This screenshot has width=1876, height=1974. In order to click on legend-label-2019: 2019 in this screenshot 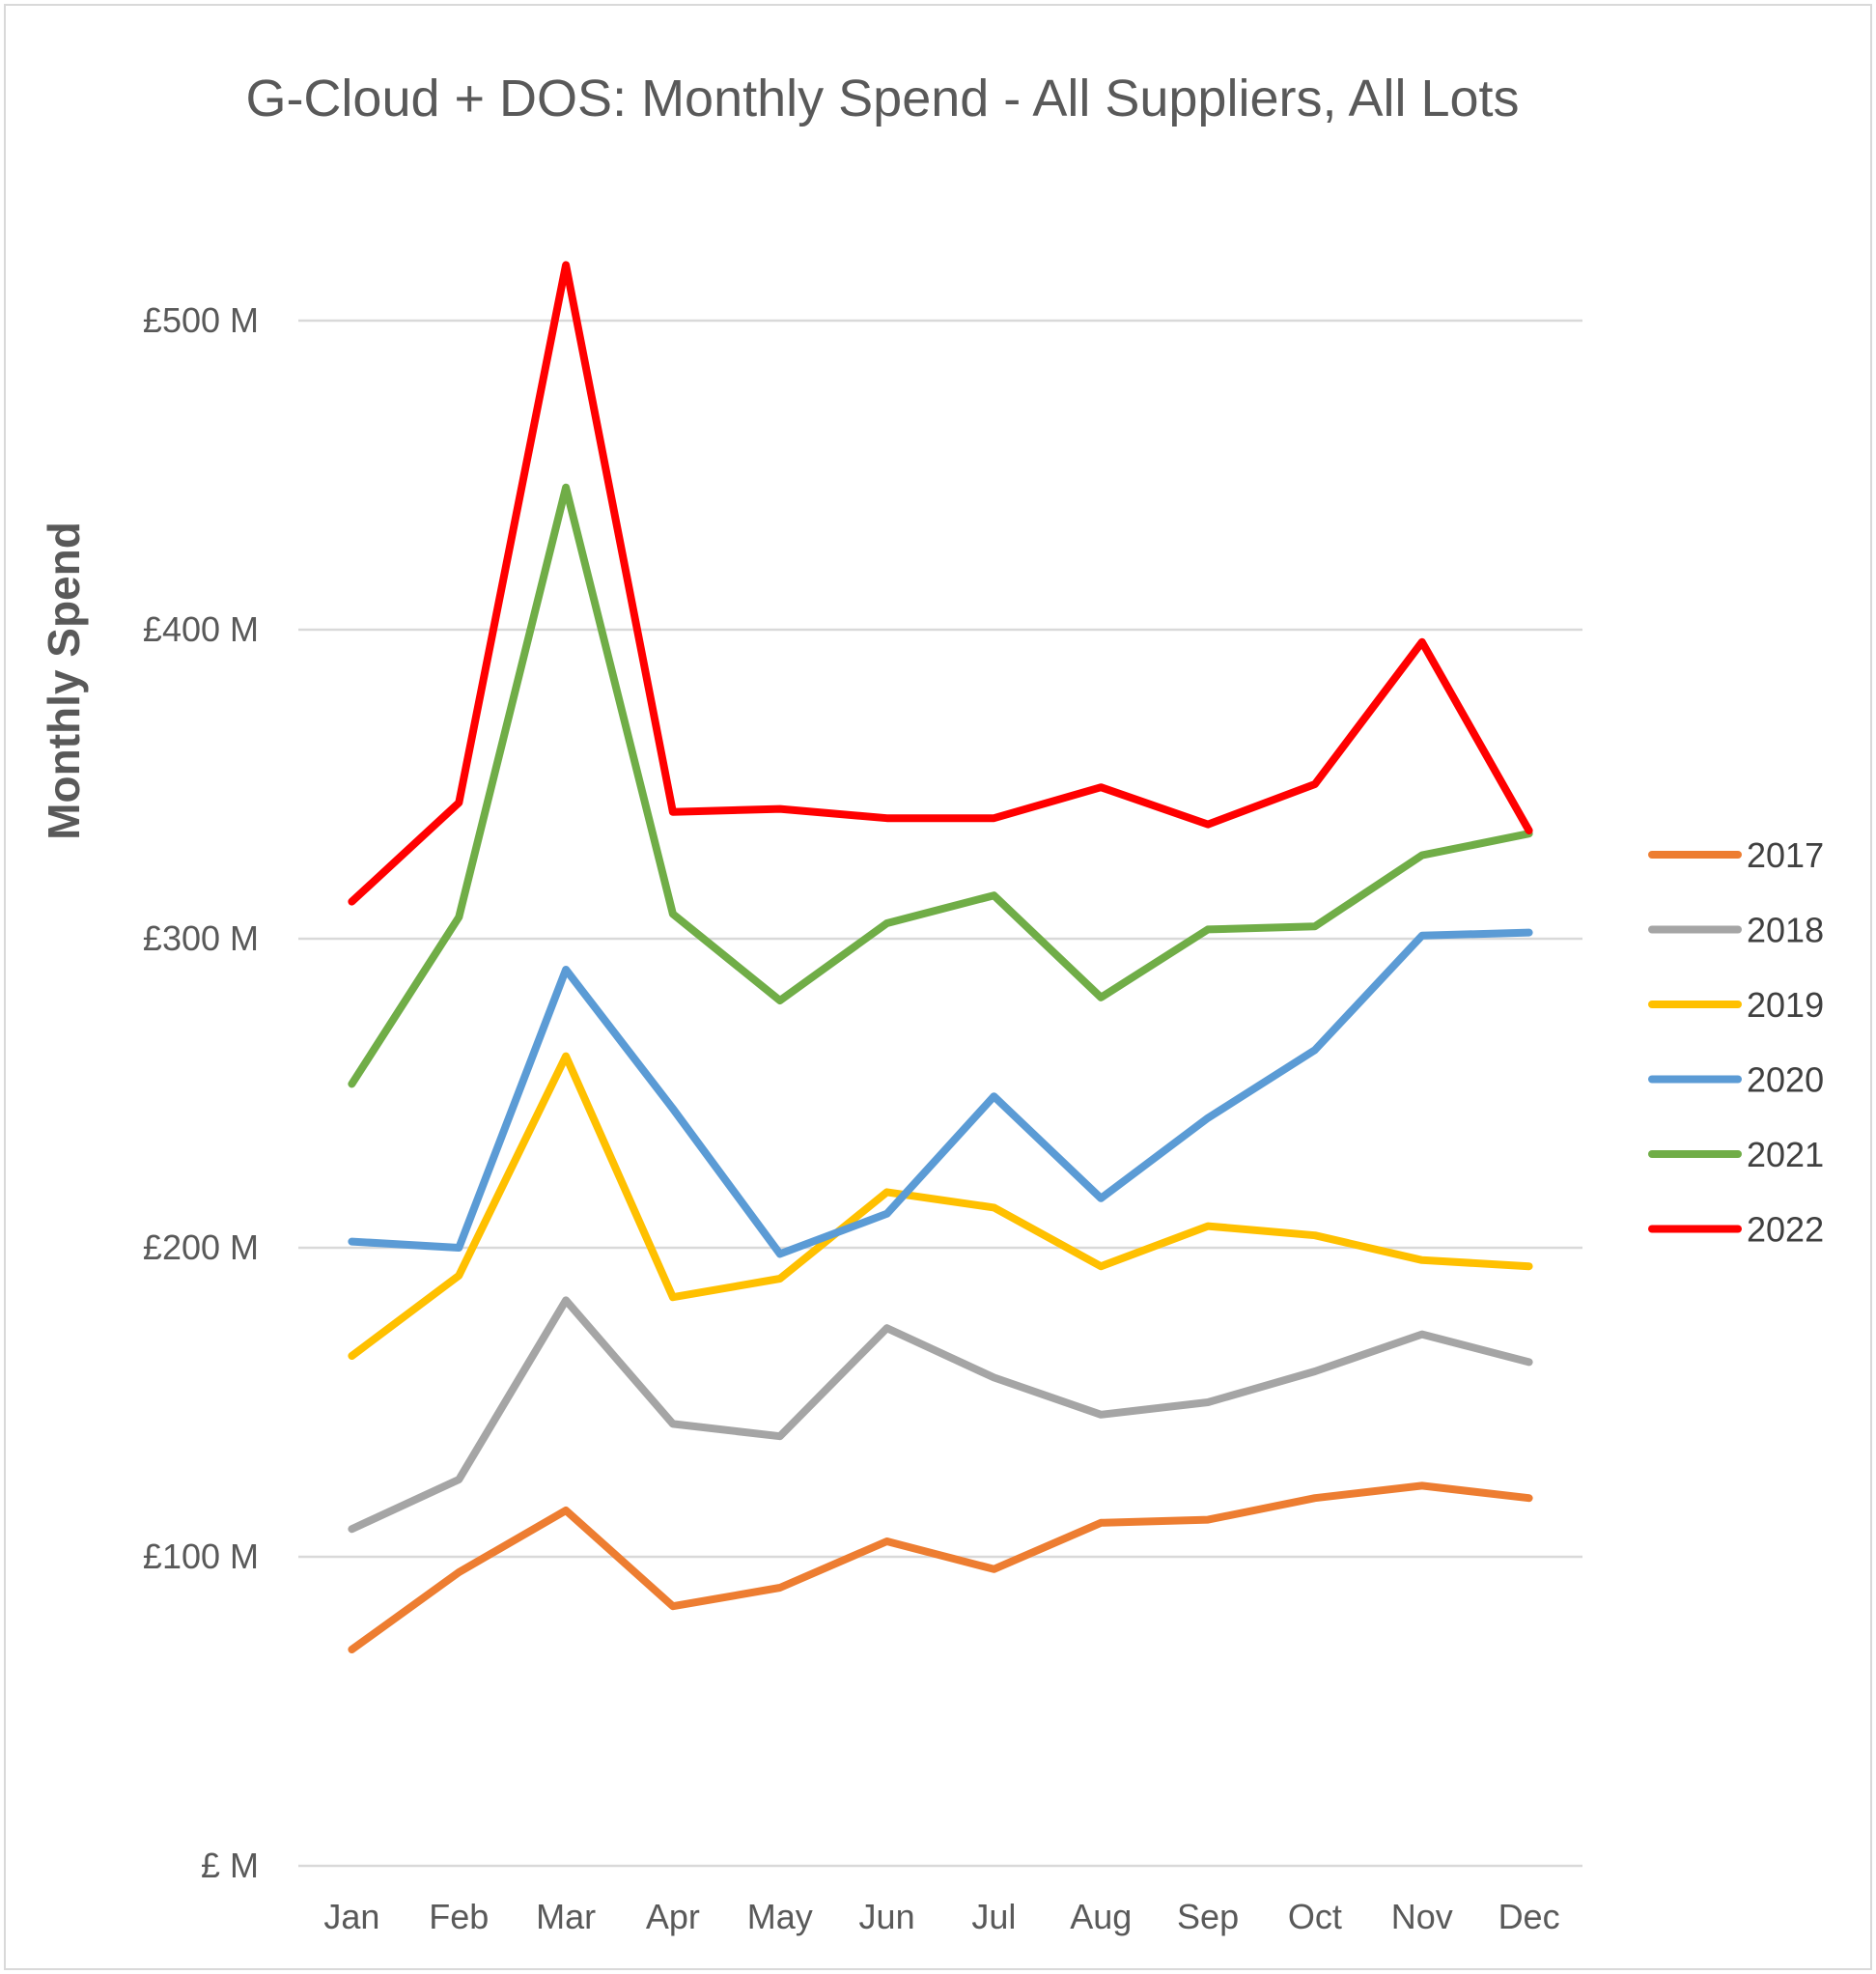, I will do `click(1786, 1005)`.